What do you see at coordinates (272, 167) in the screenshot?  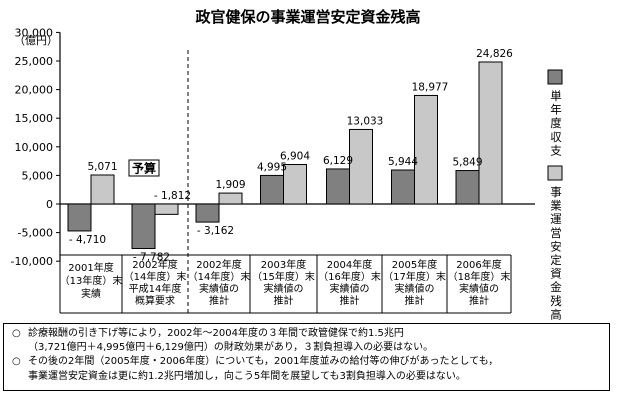 I see `data-label: 4,995` at bounding box center [272, 167].